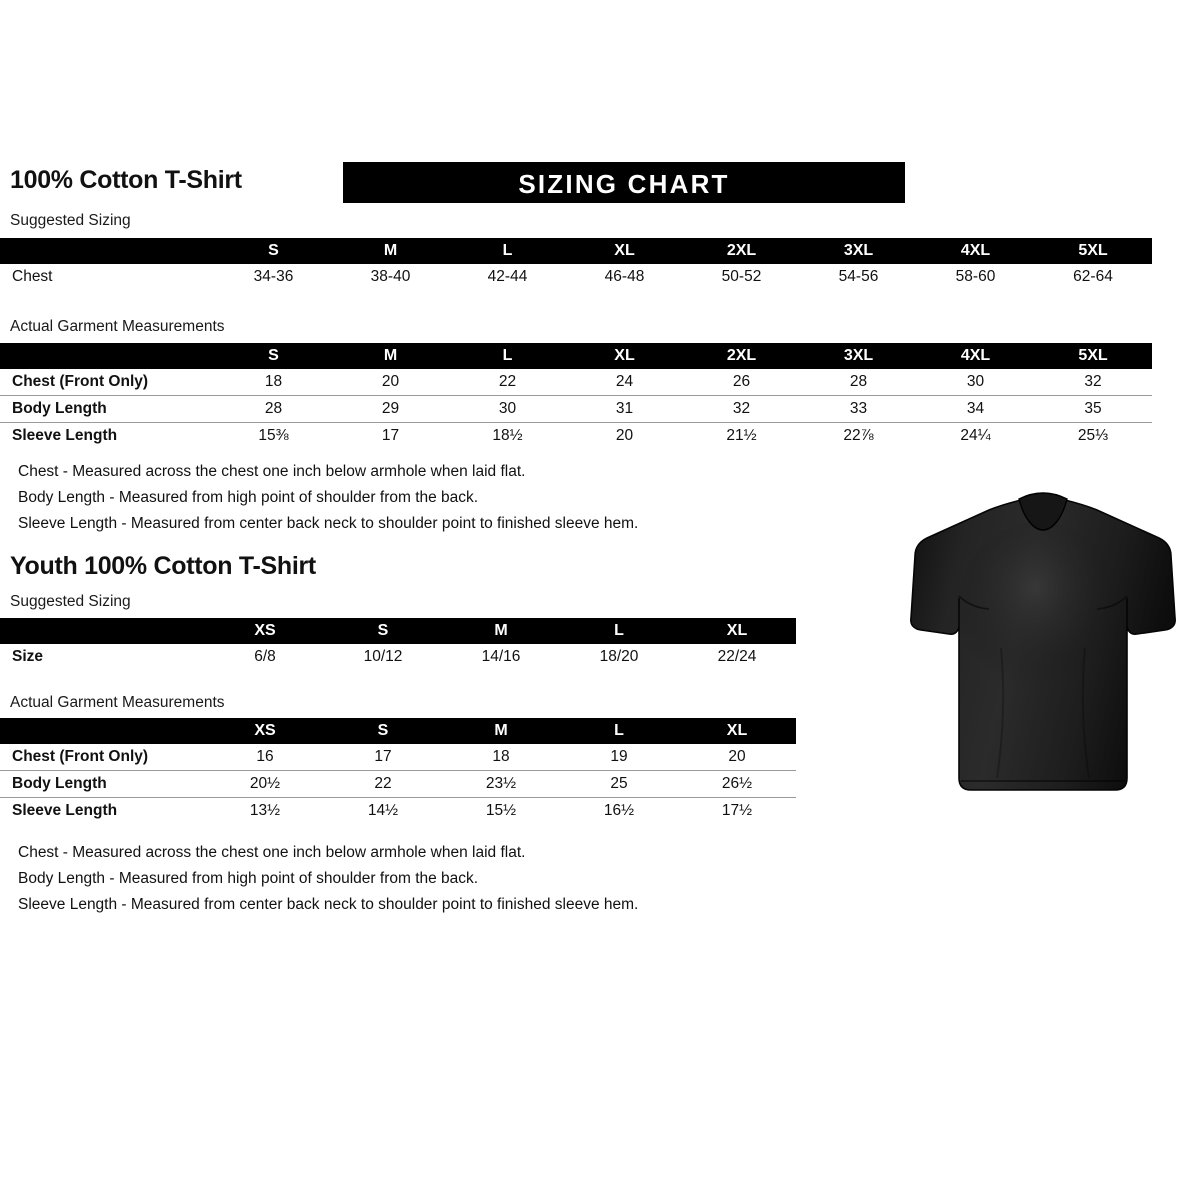 This screenshot has height=1200, width=1200. What do you see at coordinates (32, 276) in the screenshot?
I see `row-label-chest: Chest` at bounding box center [32, 276].